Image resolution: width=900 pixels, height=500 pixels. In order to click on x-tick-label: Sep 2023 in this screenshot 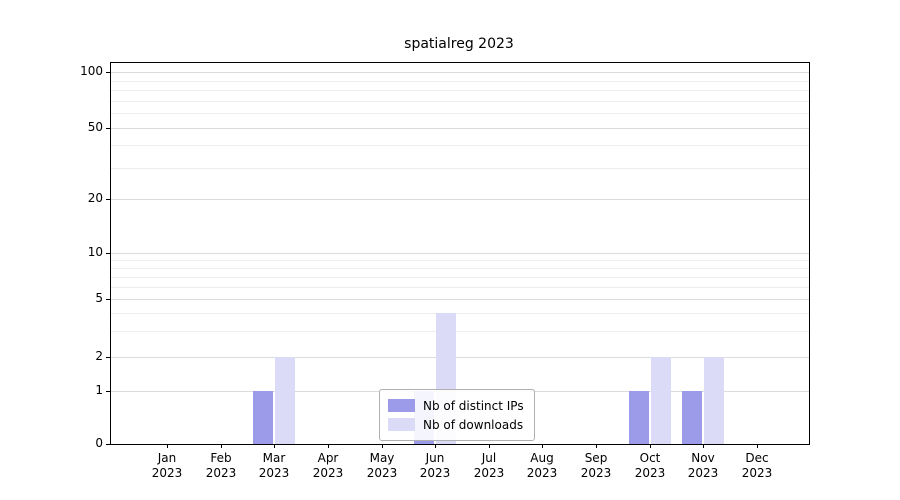, I will do `click(596, 466)`.